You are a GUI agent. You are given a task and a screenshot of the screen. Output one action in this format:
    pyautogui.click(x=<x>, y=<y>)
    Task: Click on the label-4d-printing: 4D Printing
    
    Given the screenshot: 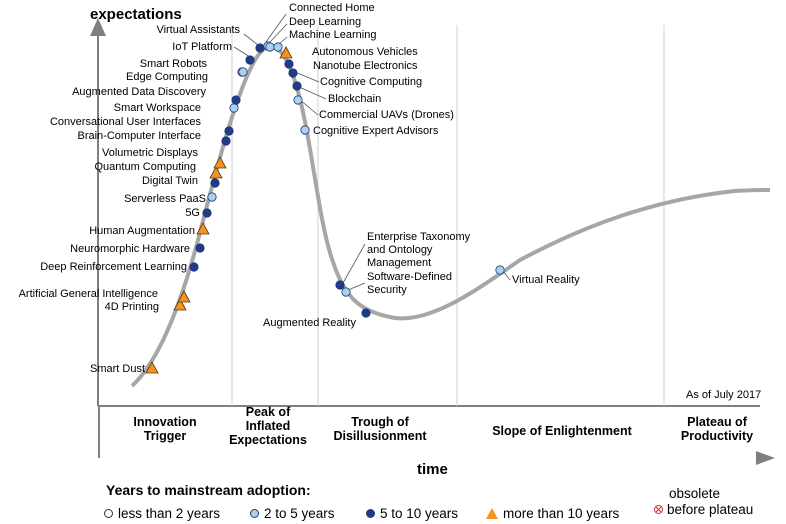 What is the action you would take?
    pyautogui.click(x=132, y=307)
    